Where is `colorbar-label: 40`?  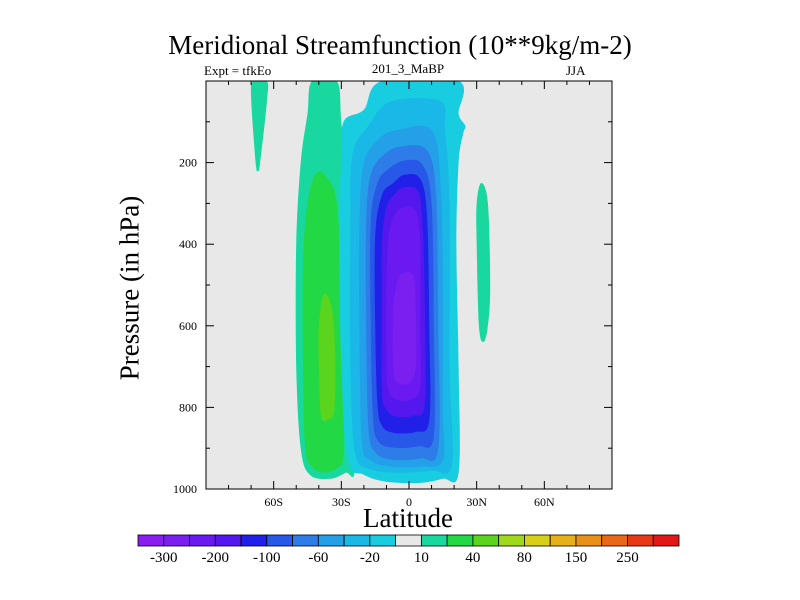
colorbar-label: 40 is located at coordinates (472, 558).